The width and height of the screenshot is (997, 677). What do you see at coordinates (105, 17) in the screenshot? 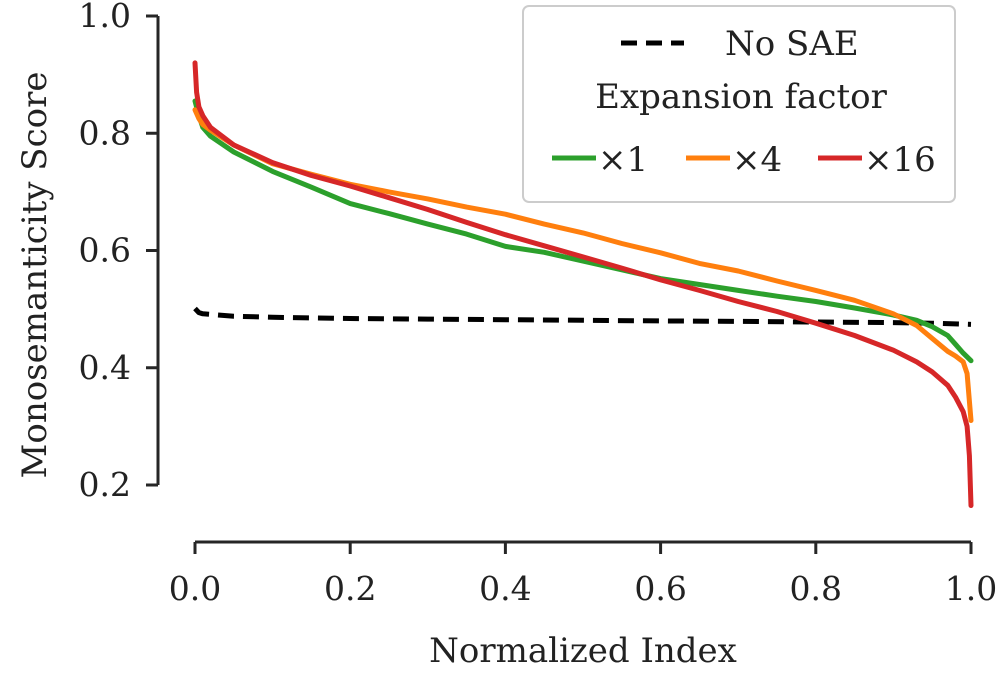
I see `y-tick-label: 1.0` at bounding box center [105, 17].